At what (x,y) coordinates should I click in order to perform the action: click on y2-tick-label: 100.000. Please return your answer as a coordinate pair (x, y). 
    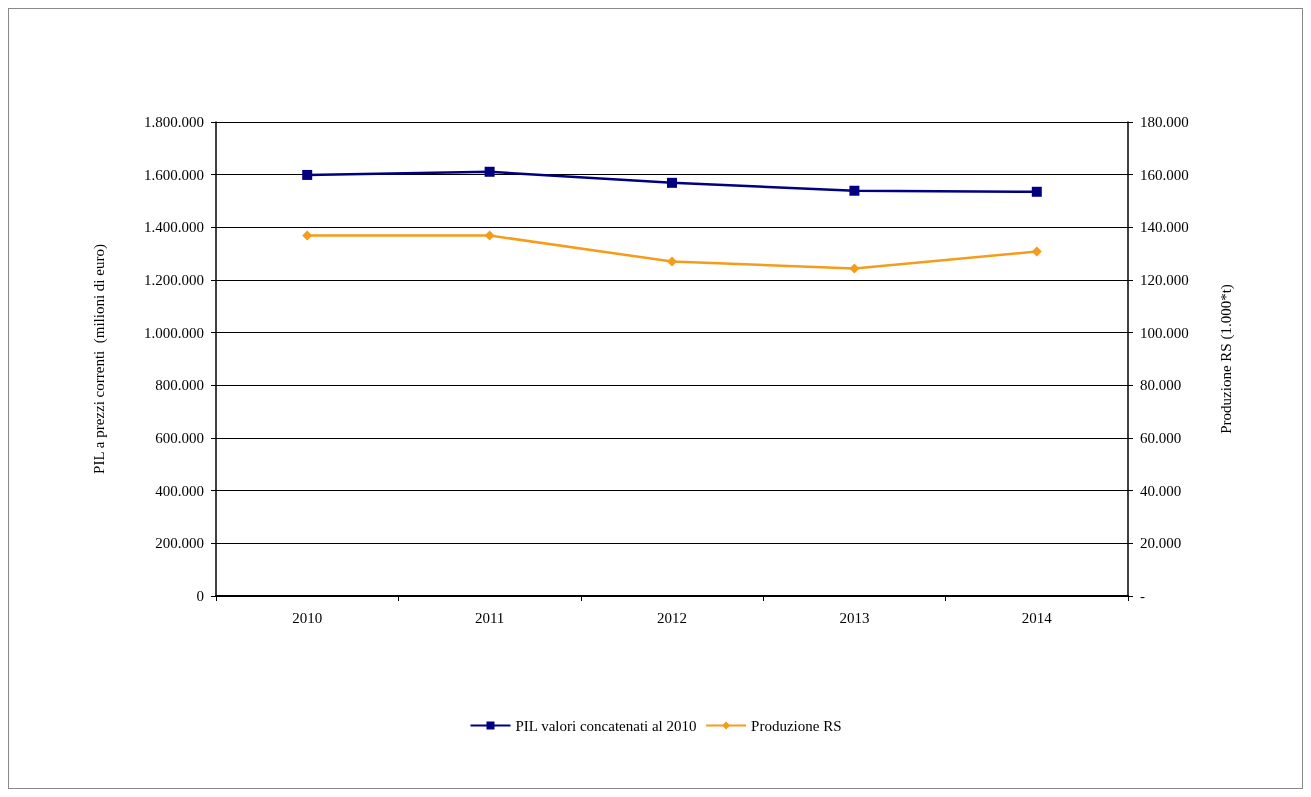
    Looking at the image, I should click on (1164, 332).